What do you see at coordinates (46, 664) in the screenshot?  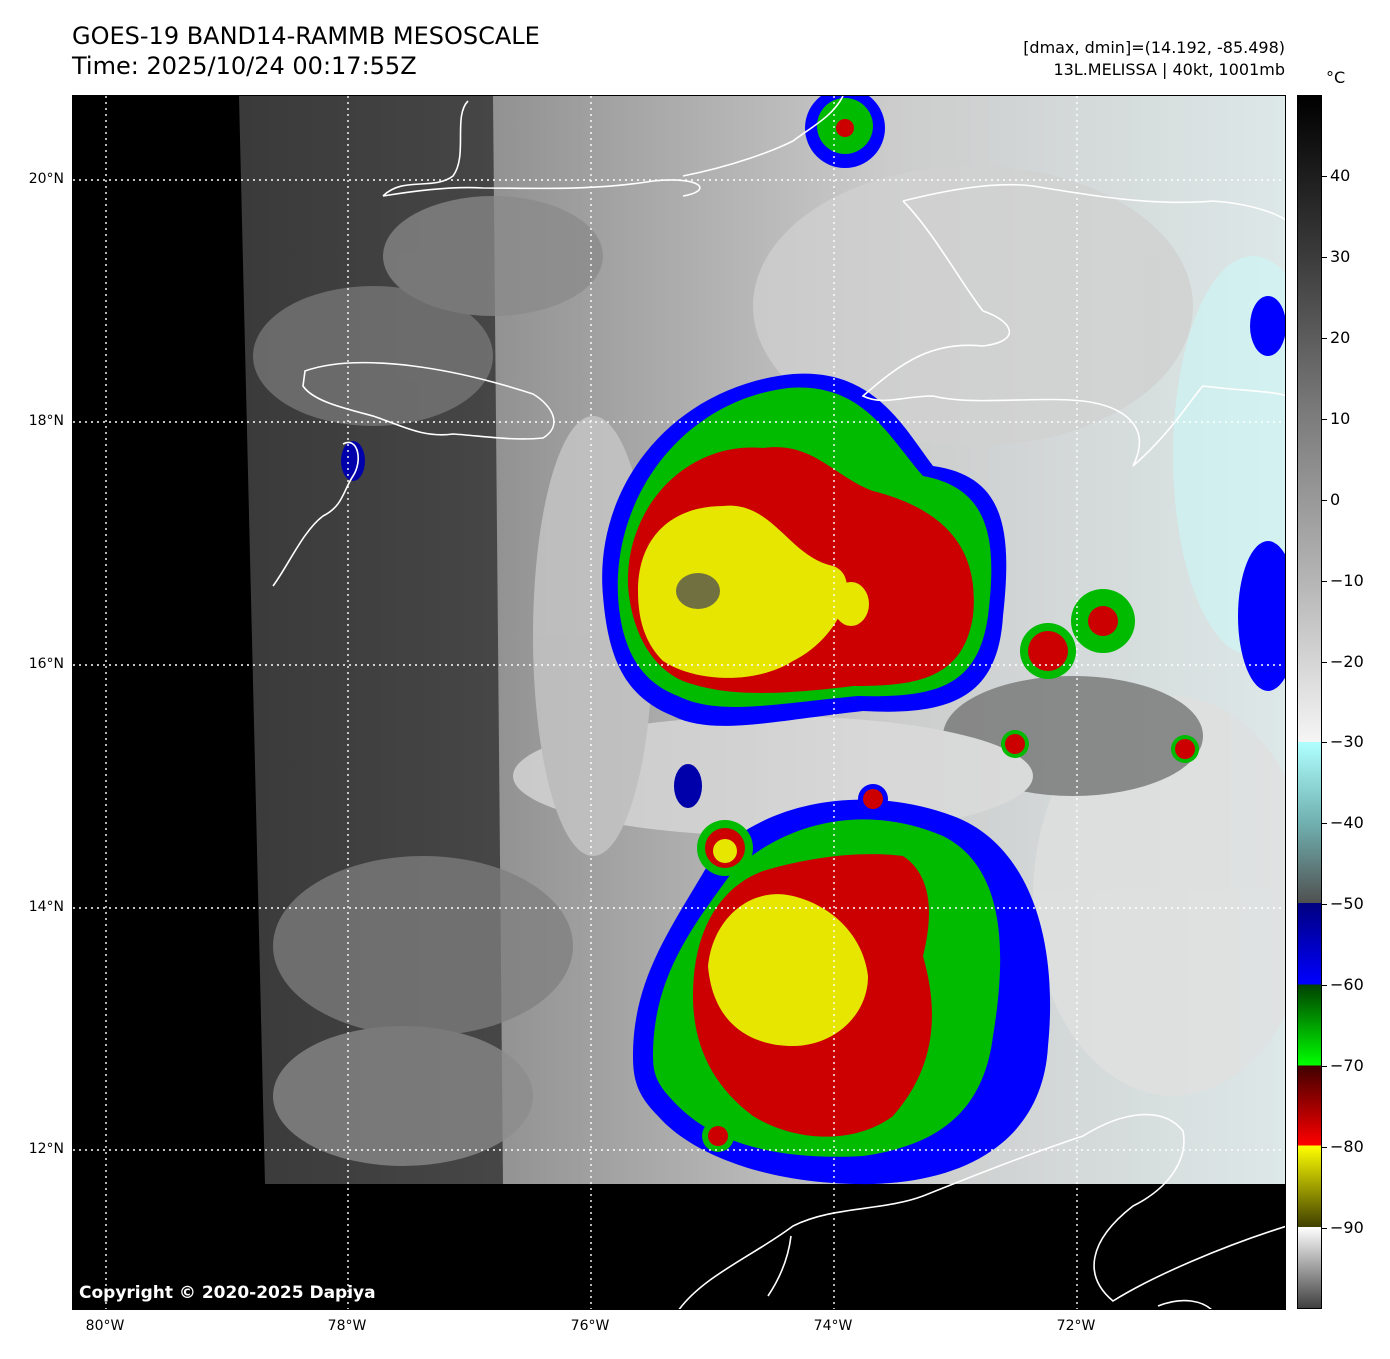 I see `lat-label-16n: 16°N` at bounding box center [46, 664].